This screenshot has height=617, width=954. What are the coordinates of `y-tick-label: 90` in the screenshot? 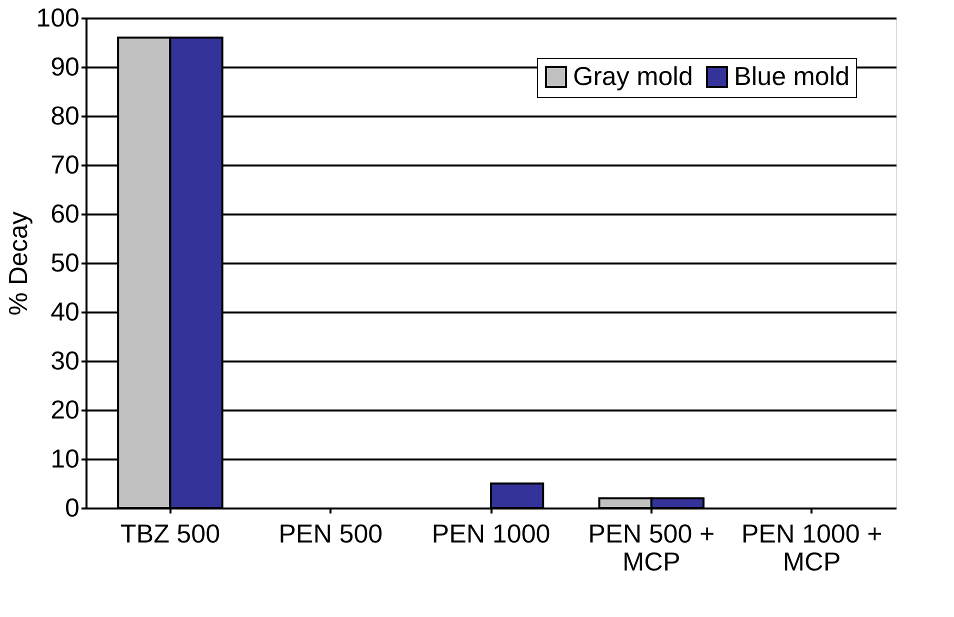 It's located at (65, 67).